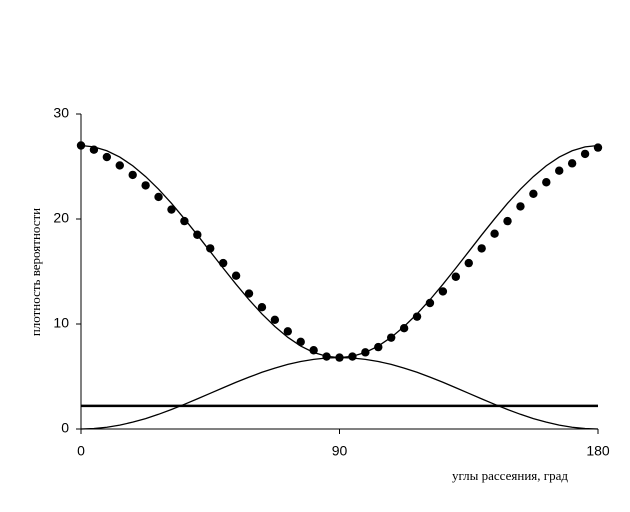 Image resolution: width=630 pixels, height=512 pixels. I want to click on y-tick-label: 10, so click(61, 323).